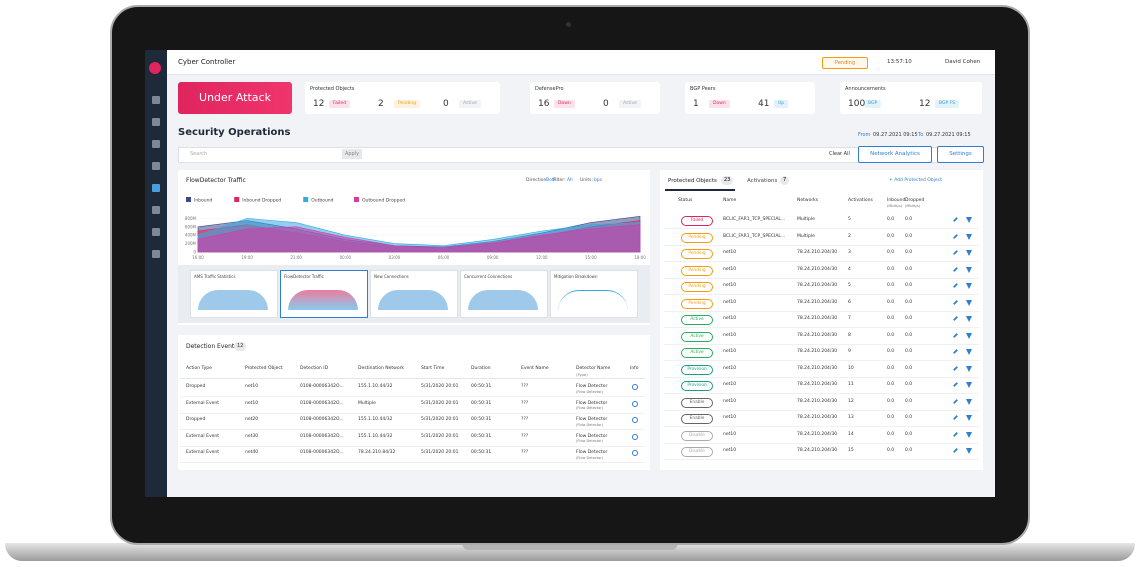 The width and height of the screenshot is (1140, 567). Describe the element at coordinates (849, 269) in the screenshot. I see `objects-cell: 4` at that location.